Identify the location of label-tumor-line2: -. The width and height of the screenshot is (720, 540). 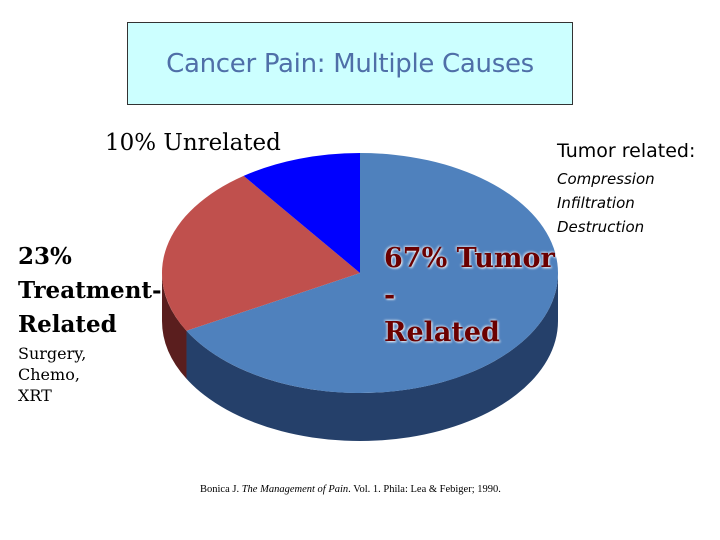
(390, 295).